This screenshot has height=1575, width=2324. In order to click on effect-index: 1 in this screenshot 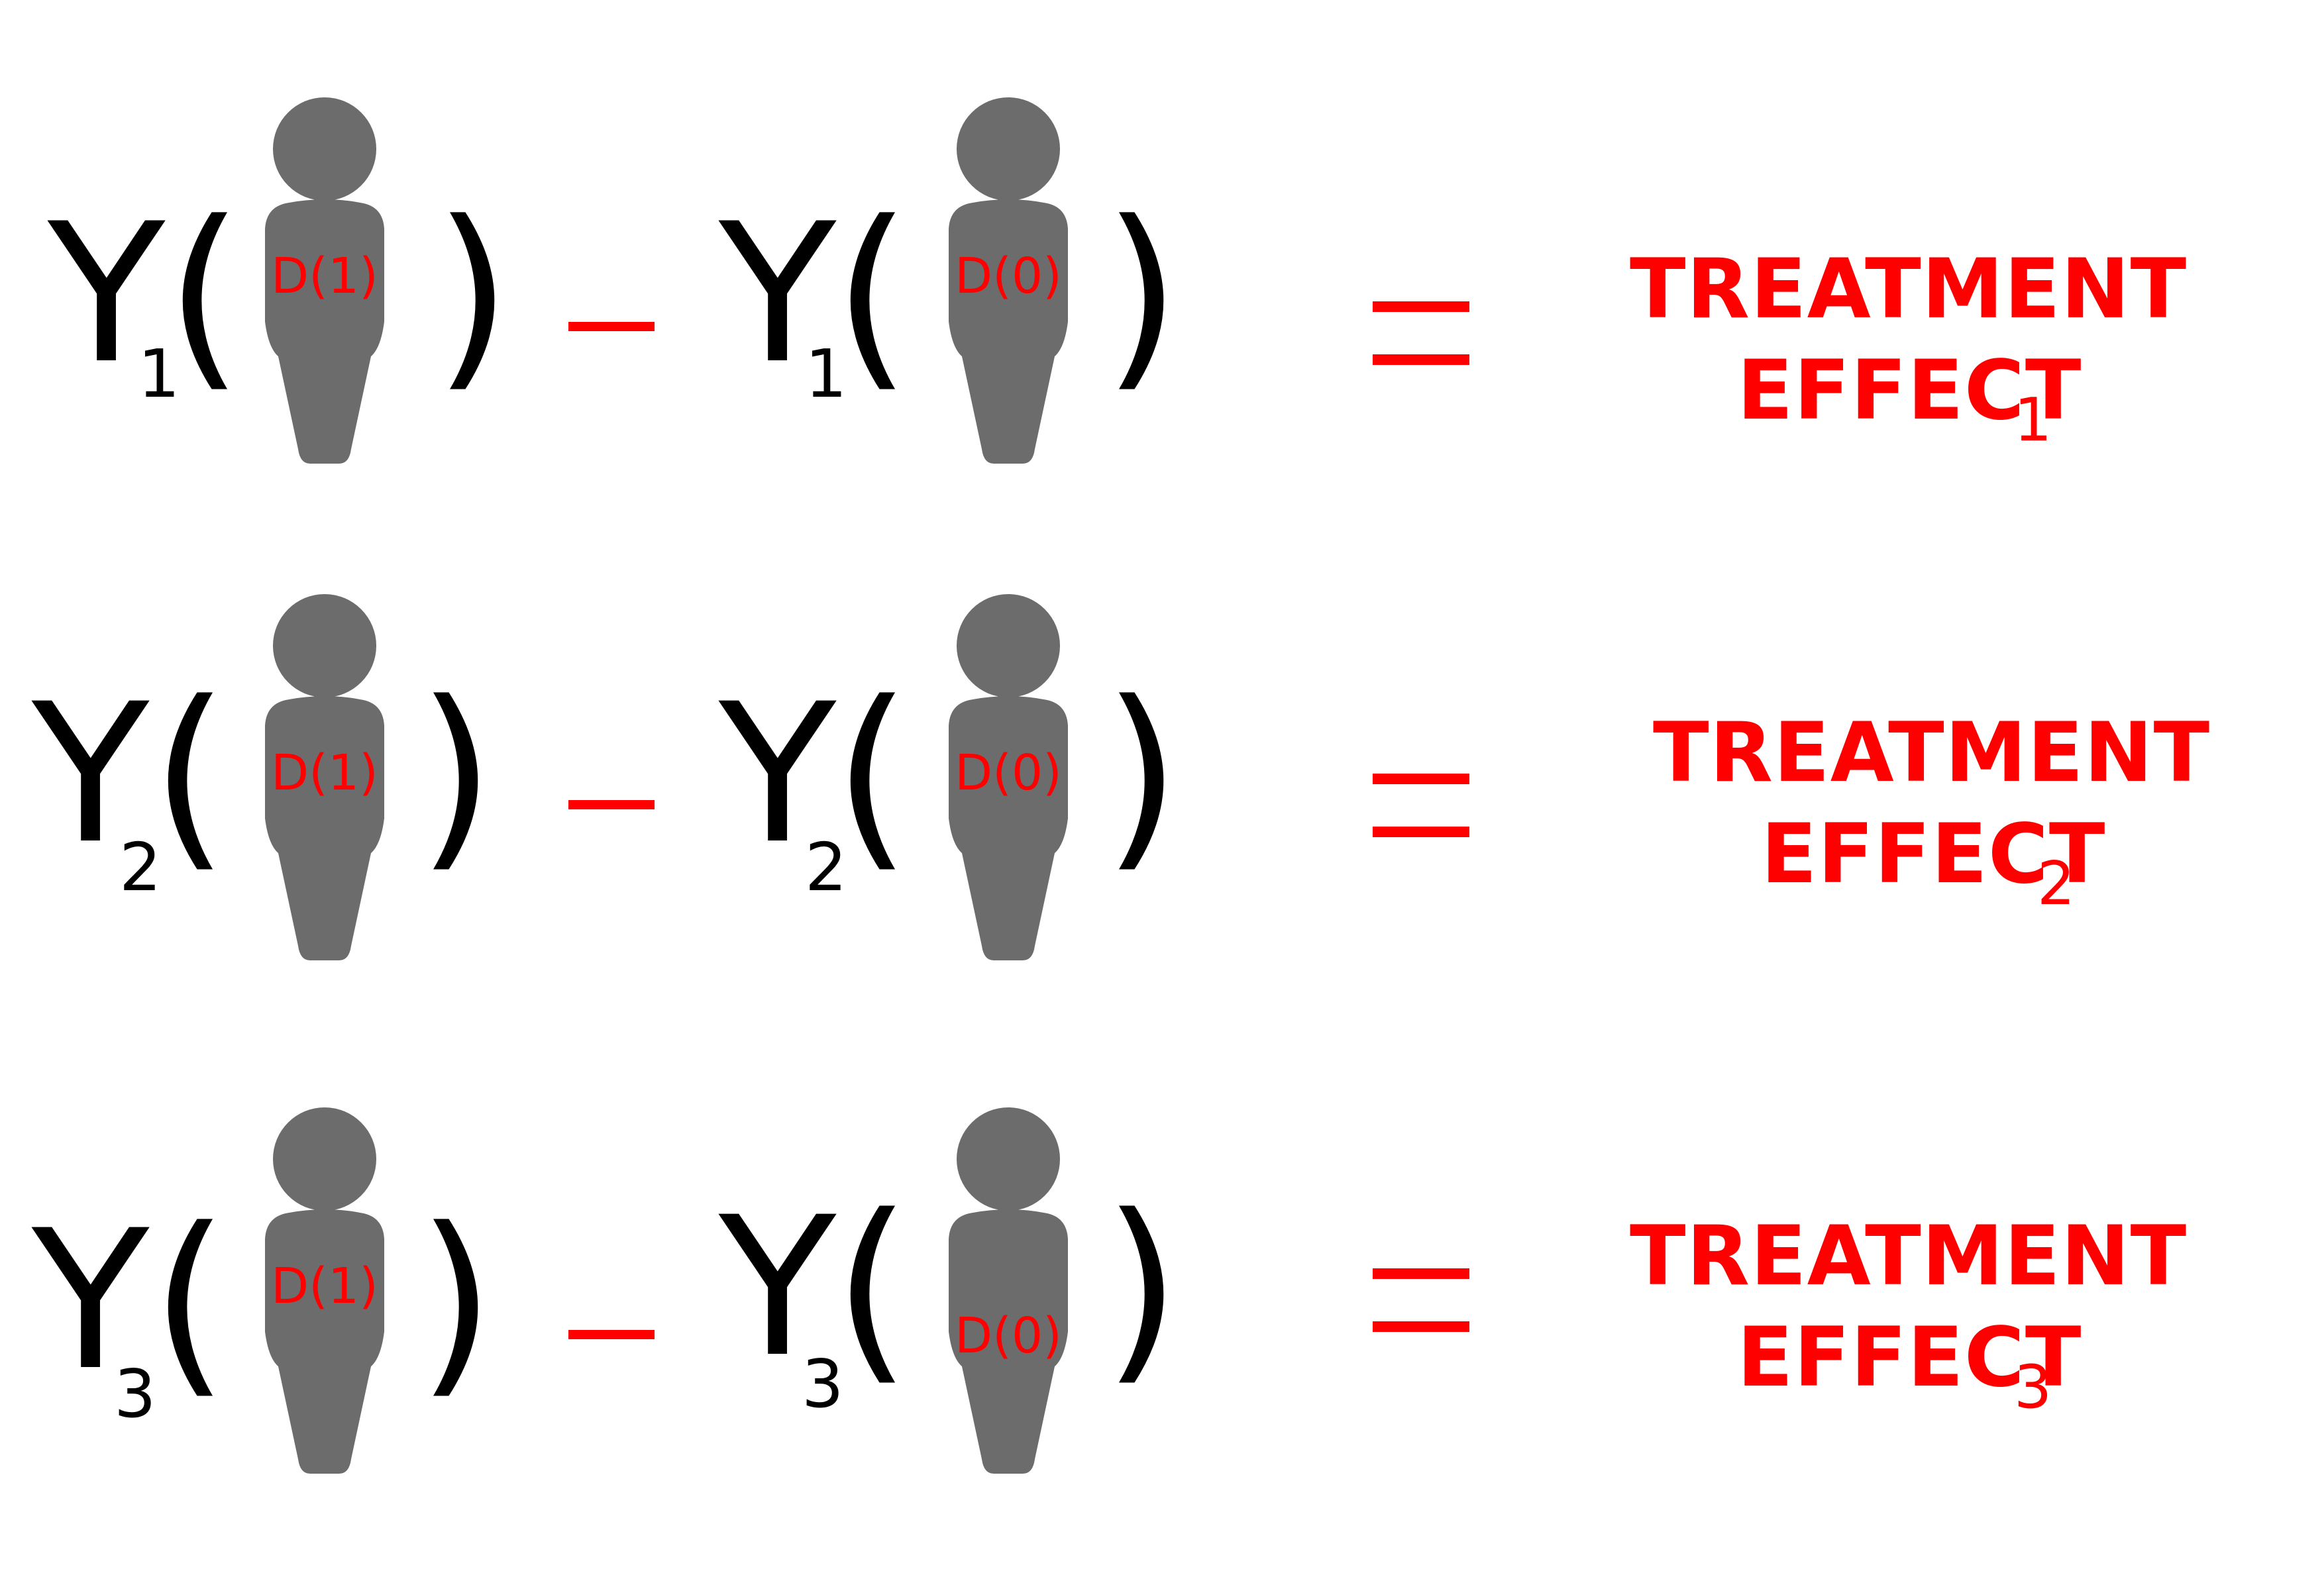, I will do `click(2033, 420)`.